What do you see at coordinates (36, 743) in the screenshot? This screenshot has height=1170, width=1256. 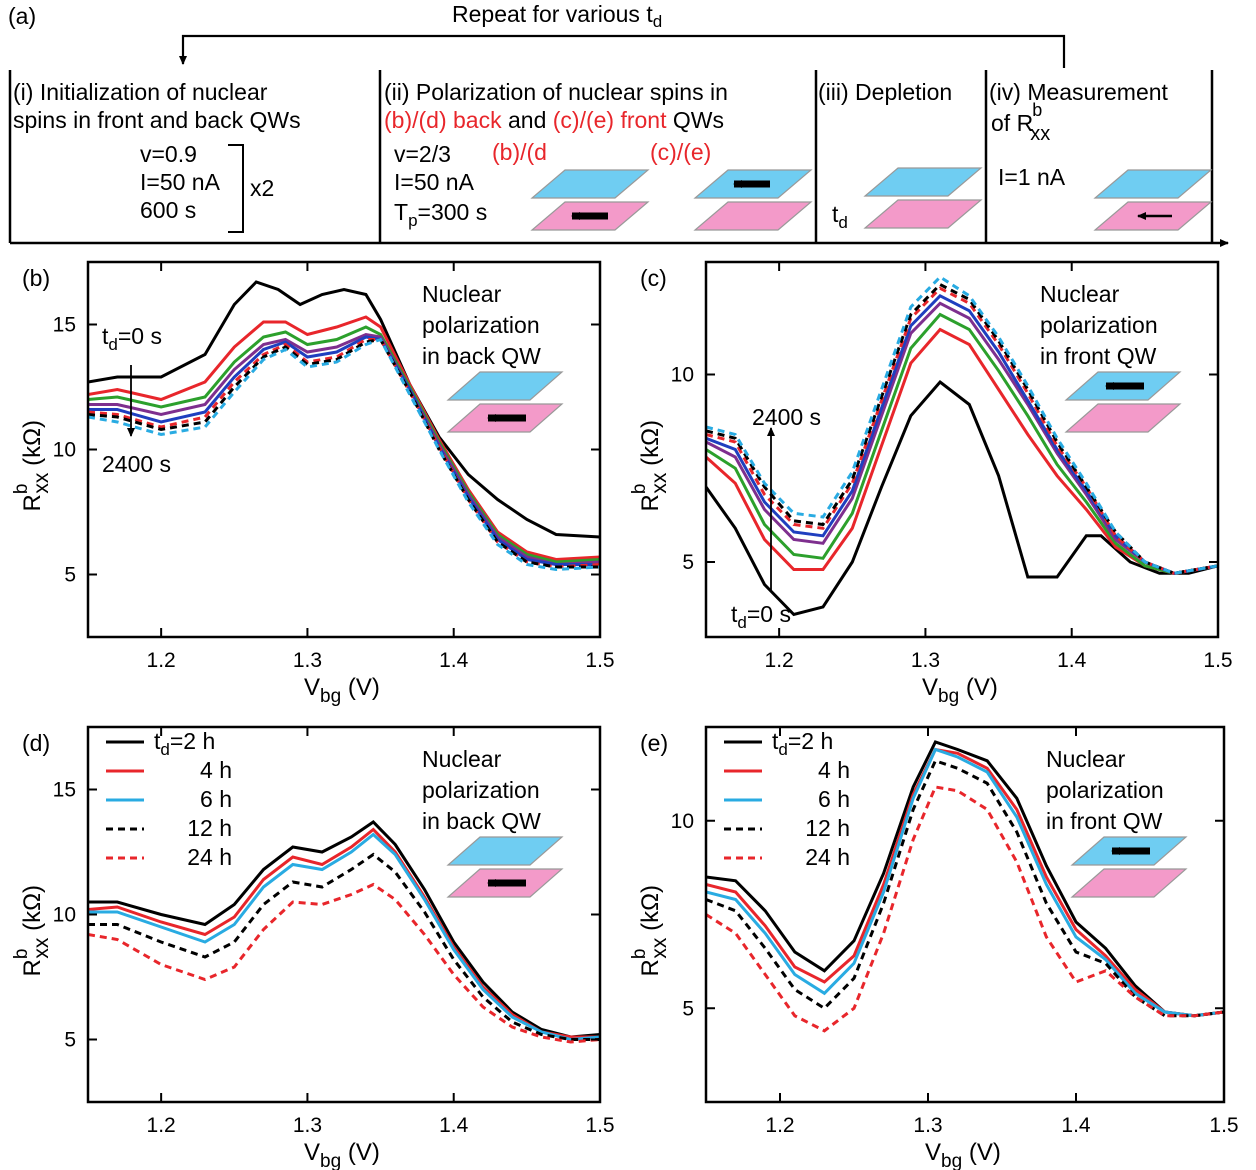 I see `panel-label: (d)` at bounding box center [36, 743].